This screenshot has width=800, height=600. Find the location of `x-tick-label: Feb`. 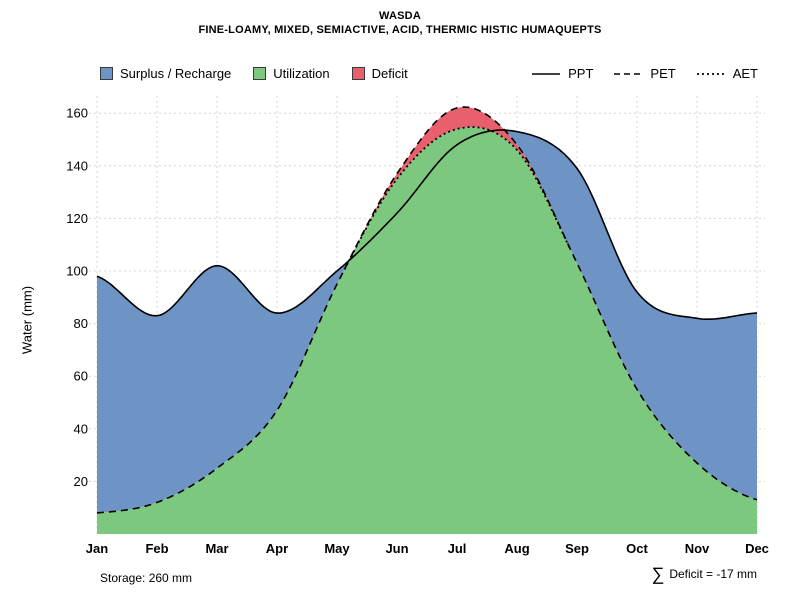

x-tick-label: Feb is located at coordinates (156, 548).